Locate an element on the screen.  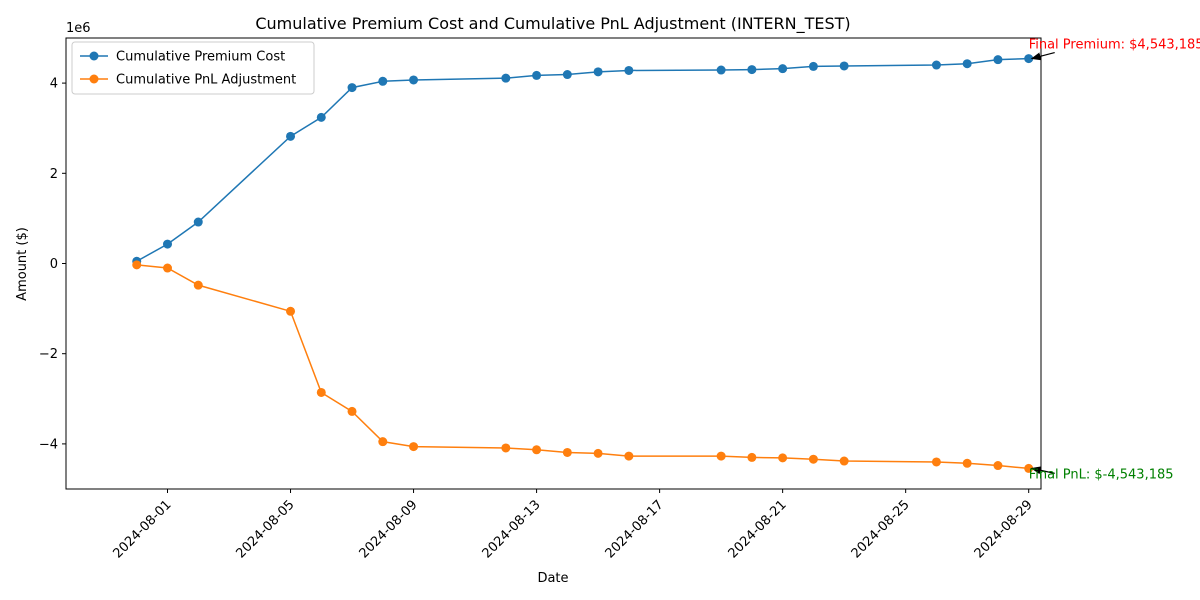
x-tick-label-0: 2024-08-01 is located at coordinates (143, 529).